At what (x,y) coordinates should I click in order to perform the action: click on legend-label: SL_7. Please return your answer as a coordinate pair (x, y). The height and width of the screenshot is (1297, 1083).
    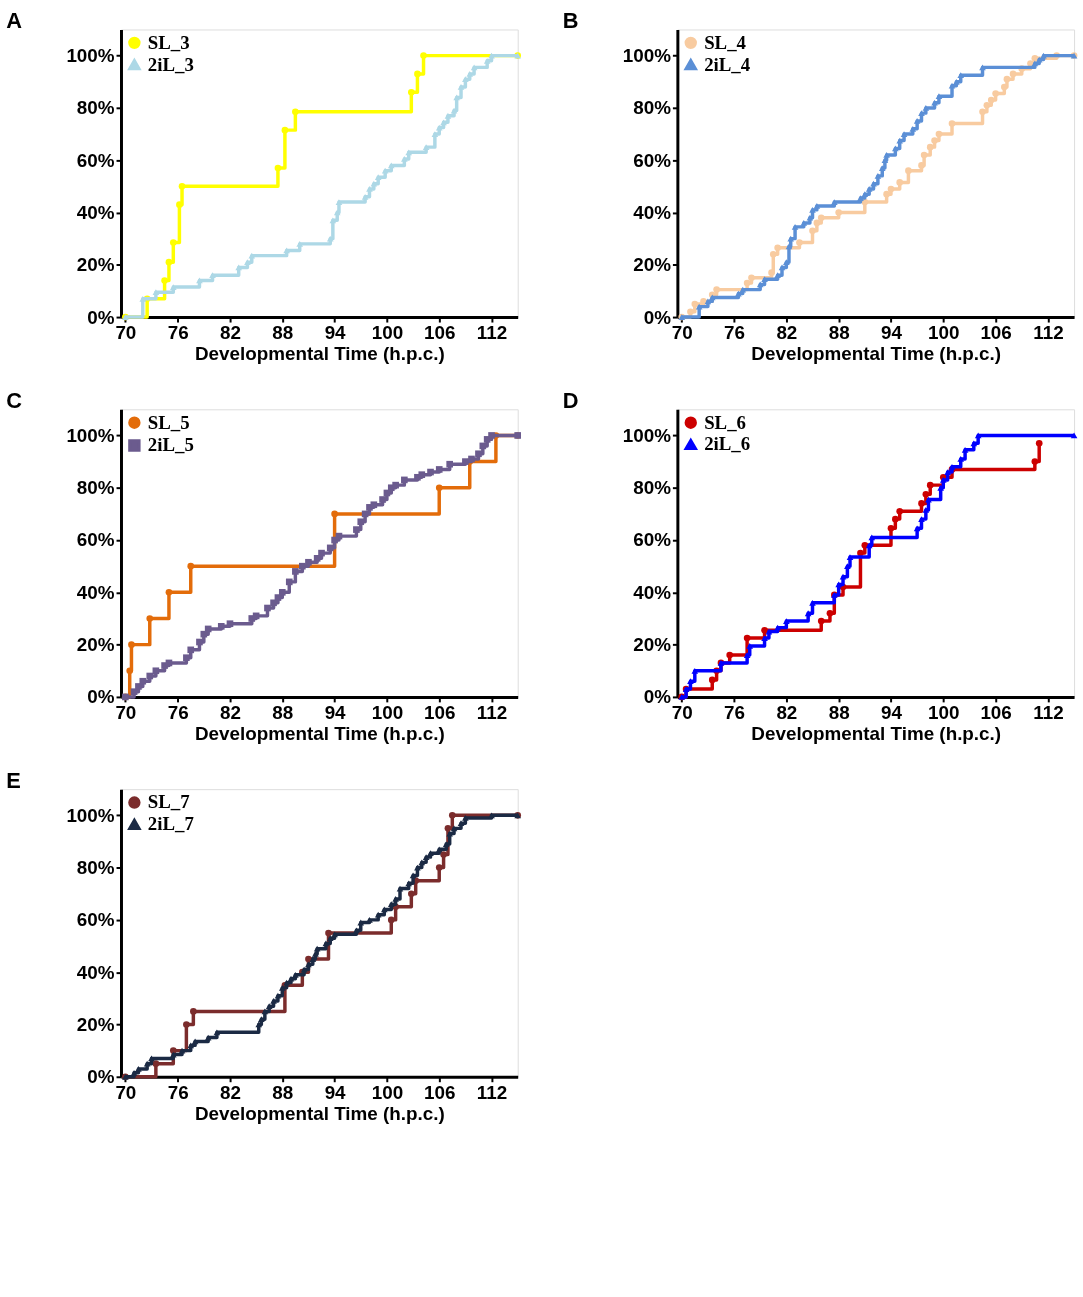
    Looking at the image, I should click on (168, 802).